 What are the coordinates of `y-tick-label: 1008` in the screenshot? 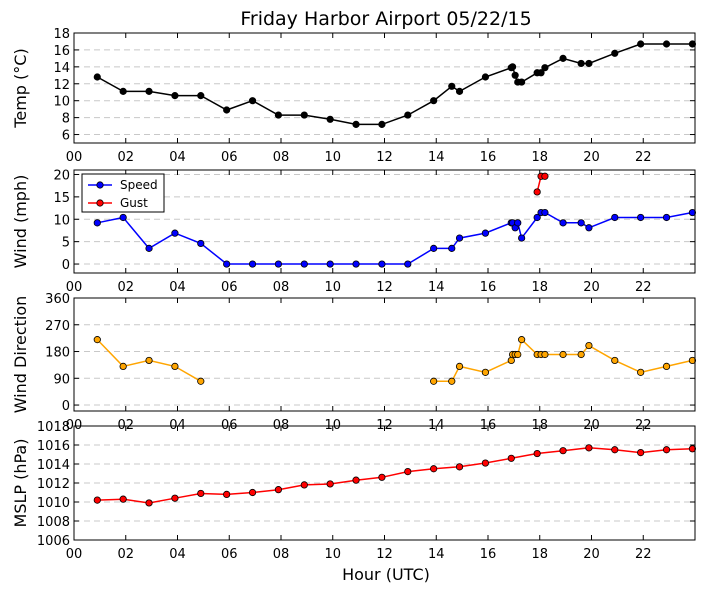 It's located at (53, 522).